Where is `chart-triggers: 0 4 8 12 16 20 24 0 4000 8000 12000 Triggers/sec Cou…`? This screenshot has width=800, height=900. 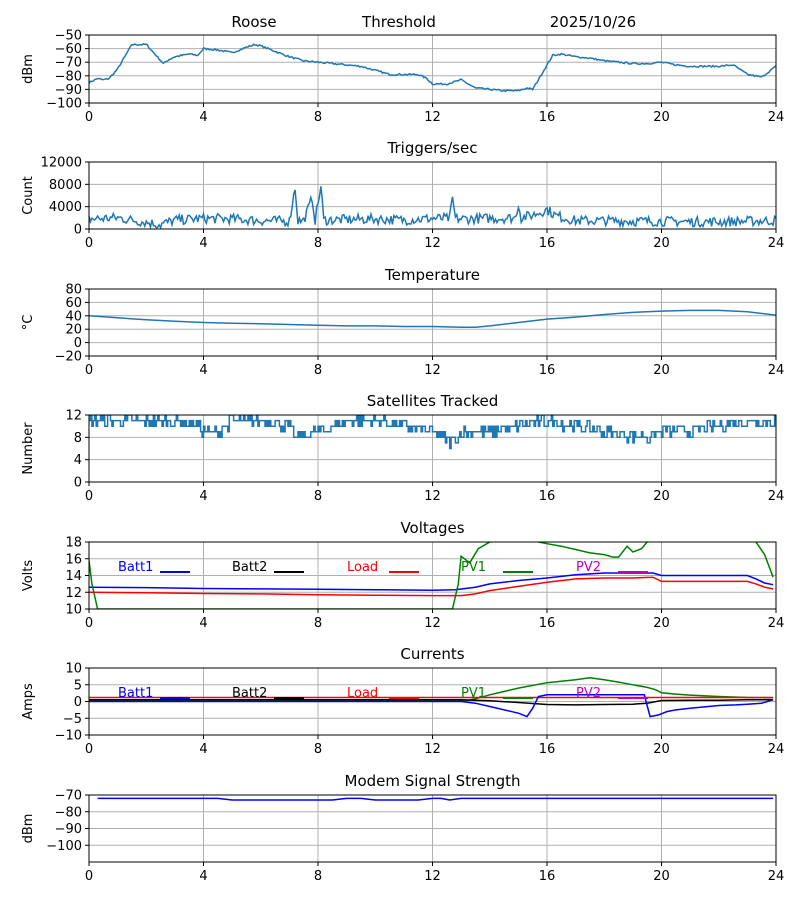 chart-triggers: 0 4 8 12 16 20 24 0 4000 8000 12000 Triggers/sec Cou… is located at coordinates (402, 195).